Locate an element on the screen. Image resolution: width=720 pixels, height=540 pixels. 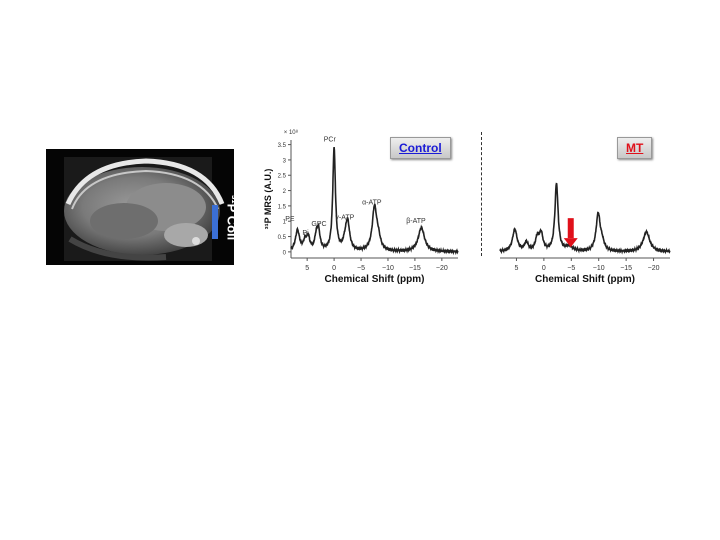
peak-label-pi: Pi is located at coordinates (305, 233).